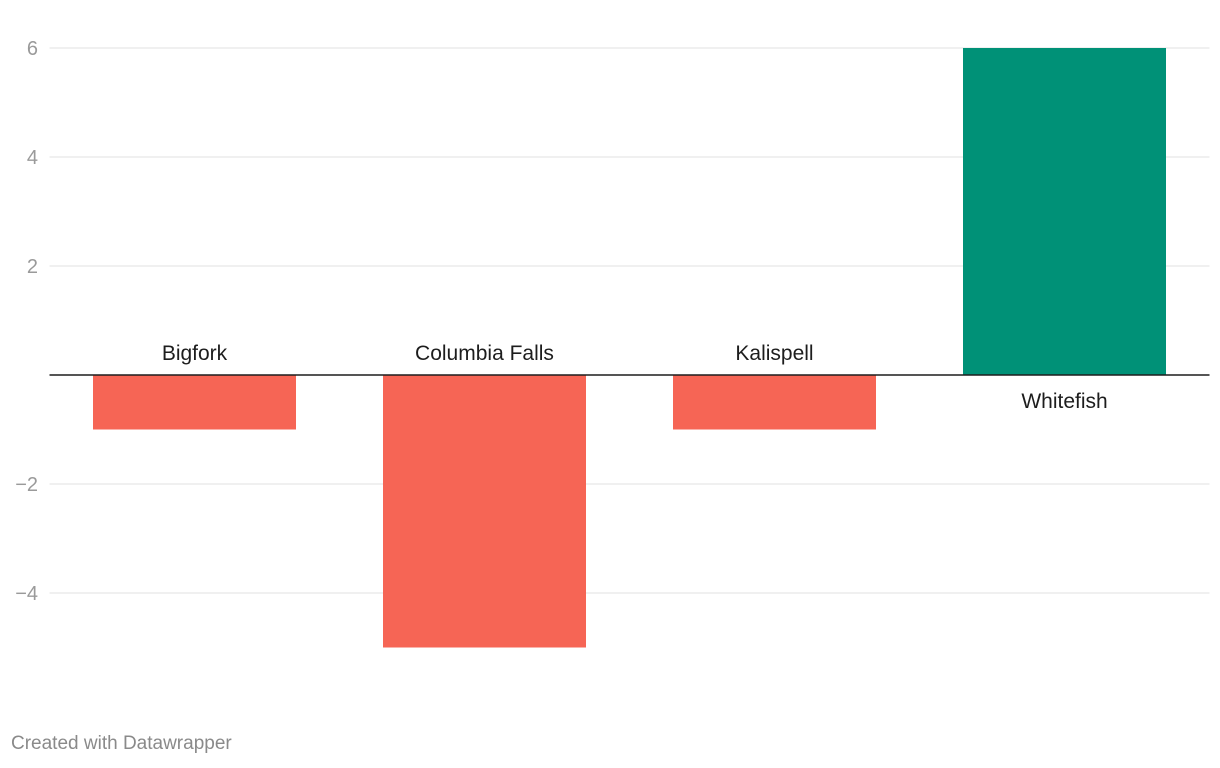 Image resolution: width=1220 pixels, height=768 pixels. I want to click on y-tick-label: 4, so click(32, 158).